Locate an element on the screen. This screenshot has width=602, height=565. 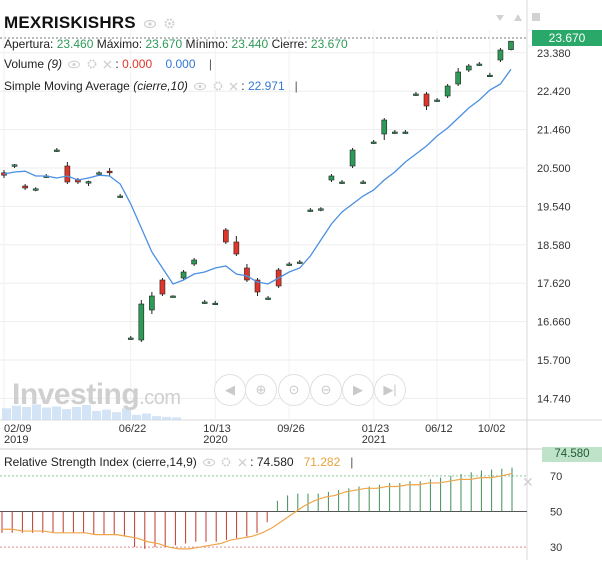
rsi-layer is located at coordinates (263, 508).